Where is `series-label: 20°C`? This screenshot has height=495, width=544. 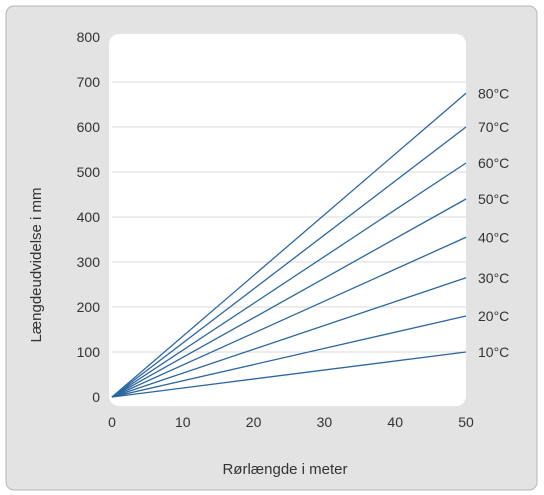
series-label: 20°C is located at coordinates (493, 316).